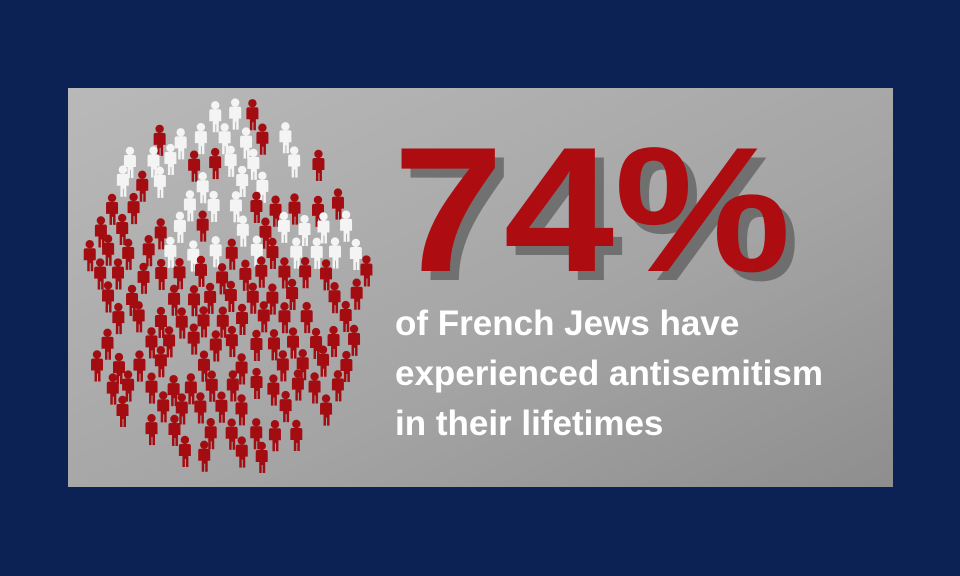 The image size is (960, 576). What do you see at coordinates (592, 209) in the screenshot?
I see `stat: 74%` at bounding box center [592, 209].